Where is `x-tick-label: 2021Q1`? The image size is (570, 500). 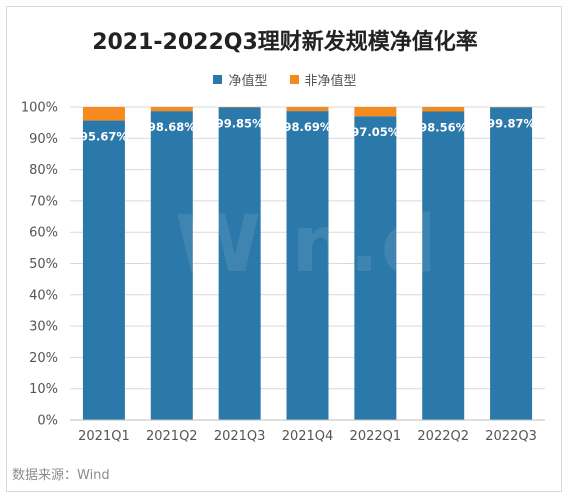 x-tick-label: 2021Q1 is located at coordinates (104, 436).